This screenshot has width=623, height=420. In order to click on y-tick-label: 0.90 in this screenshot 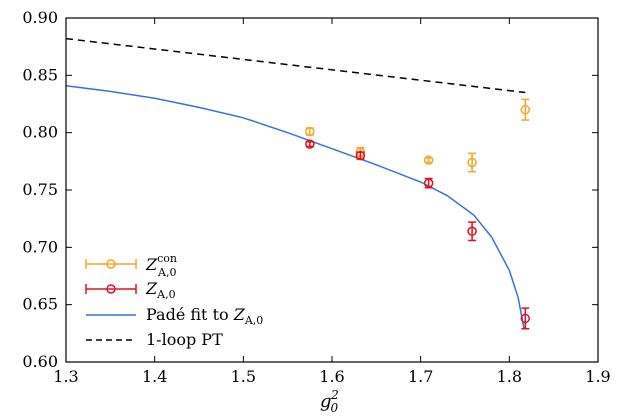, I will do `click(40, 17)`.